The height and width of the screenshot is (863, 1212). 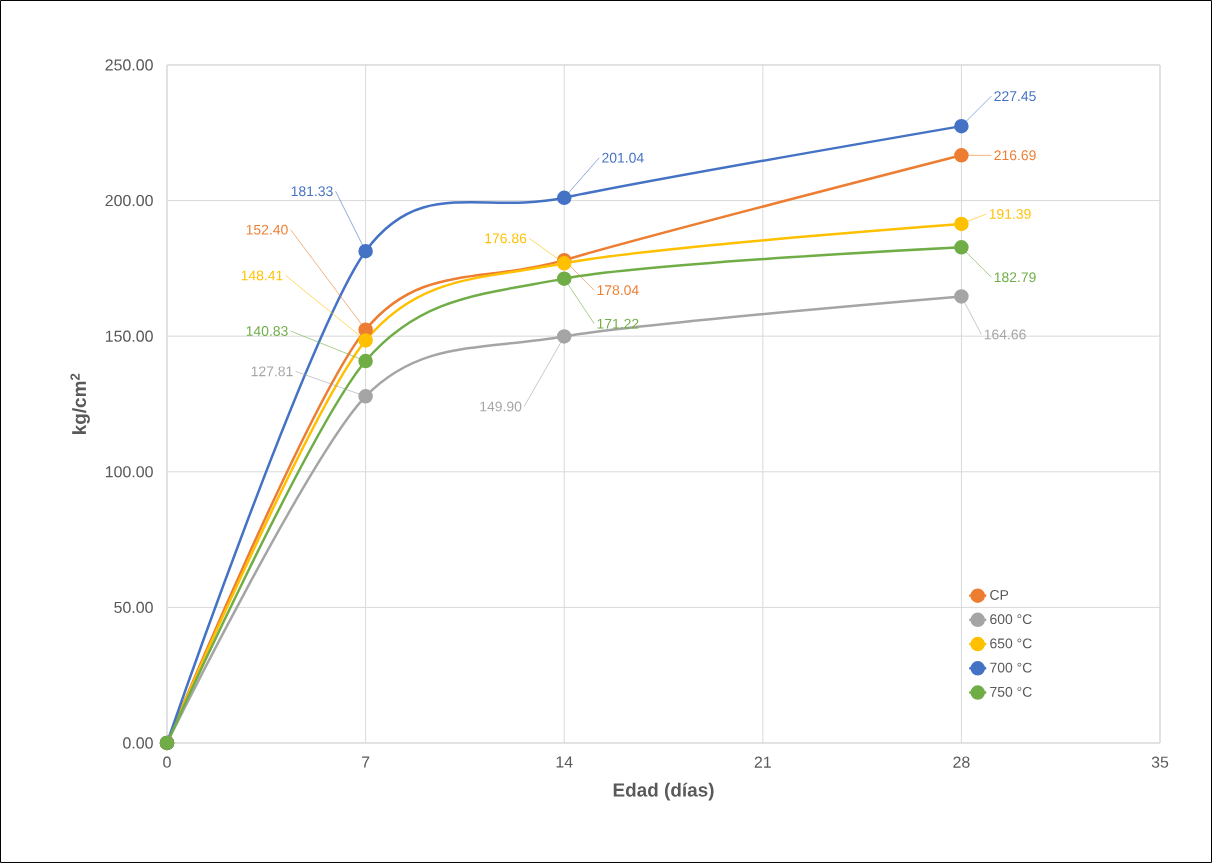 What do you see at coordinates (133, 607) in the screenshot?
I see `y-tick-label: 50.00` at bounding box center [133, 607].